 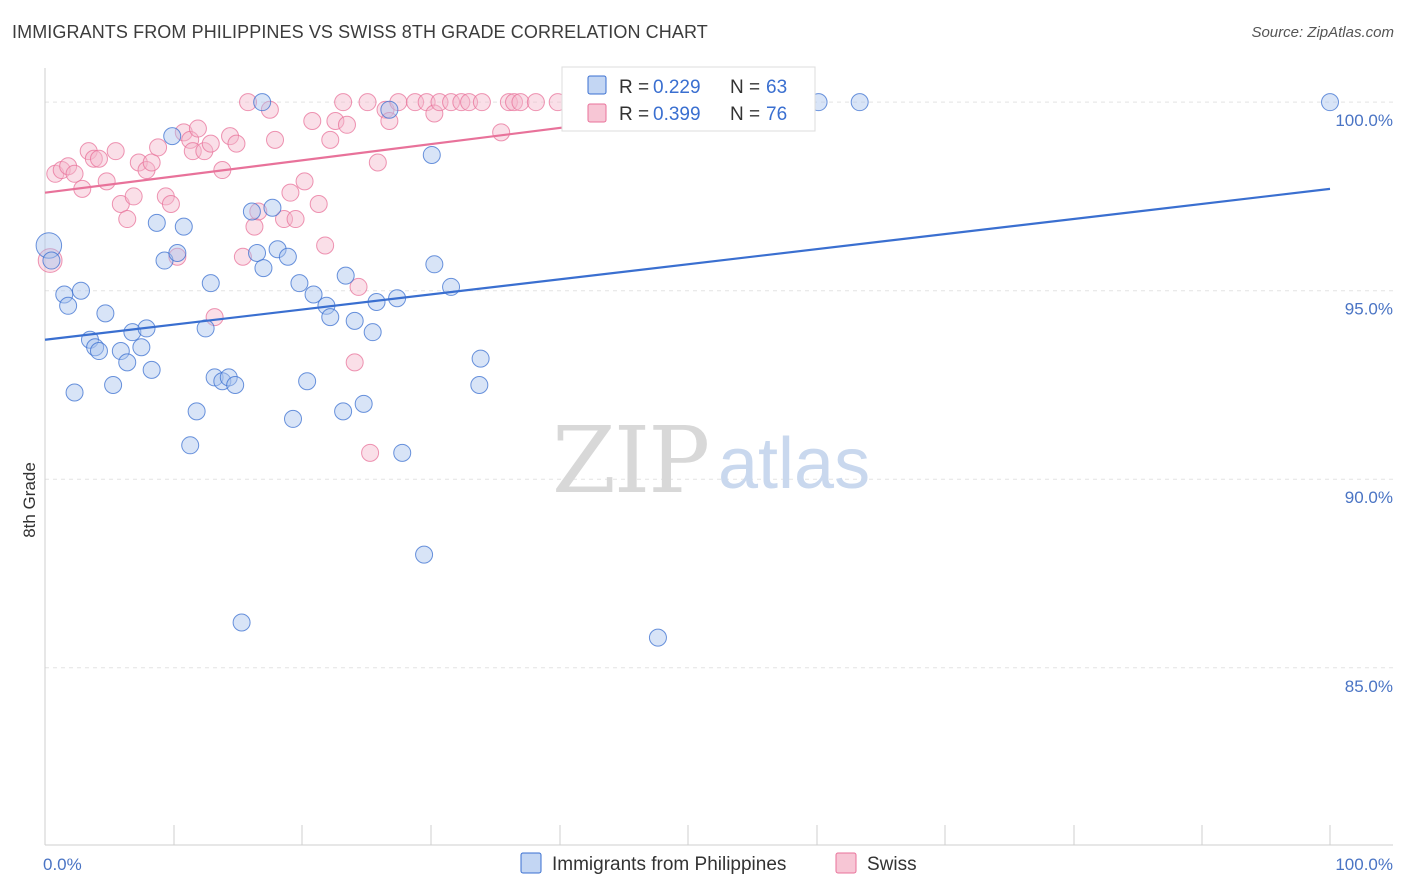 What do you see at coordinates (892, 864) in the screenshot?
I see `bottom-legend-label-swiss: Swiss` at bounding box center [892, 864].